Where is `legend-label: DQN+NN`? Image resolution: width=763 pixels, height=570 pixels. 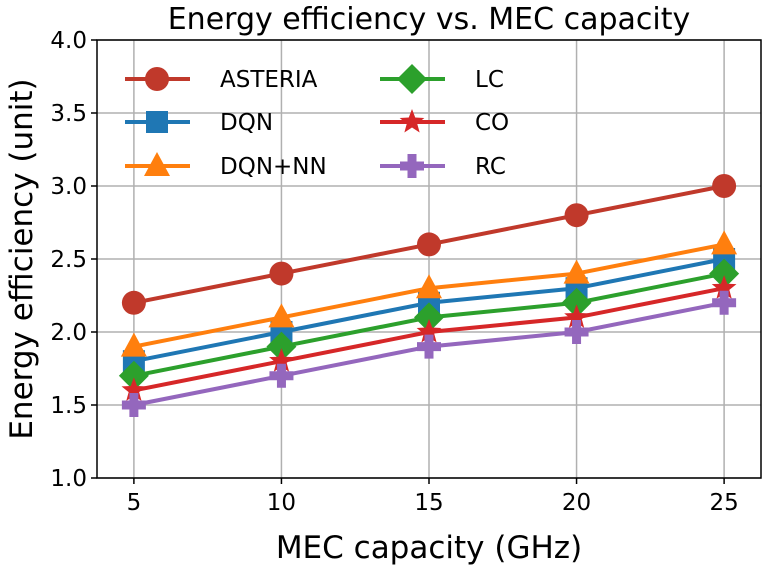
legend-label: DQN+NN is located at coordinates (273, 167).